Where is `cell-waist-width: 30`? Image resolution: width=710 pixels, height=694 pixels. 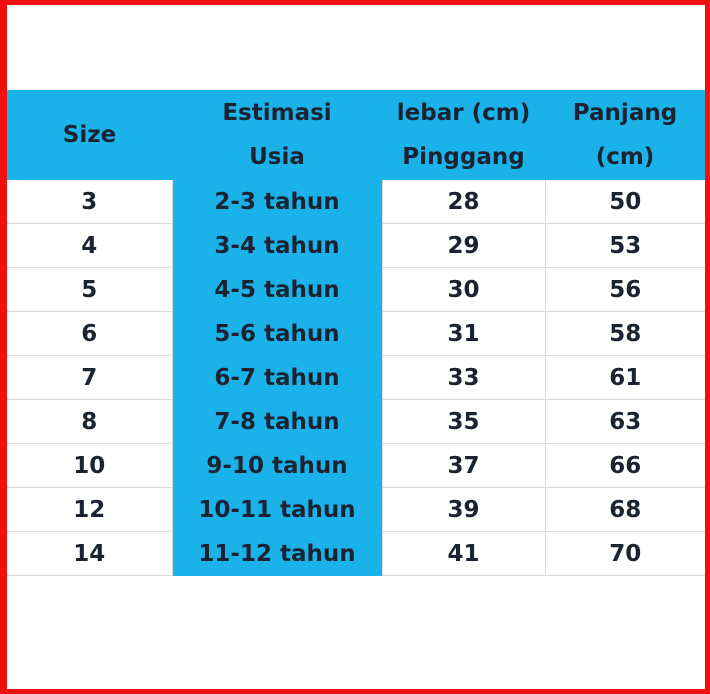 cell-waist-width: 30 is located at coordinates (464, 289).